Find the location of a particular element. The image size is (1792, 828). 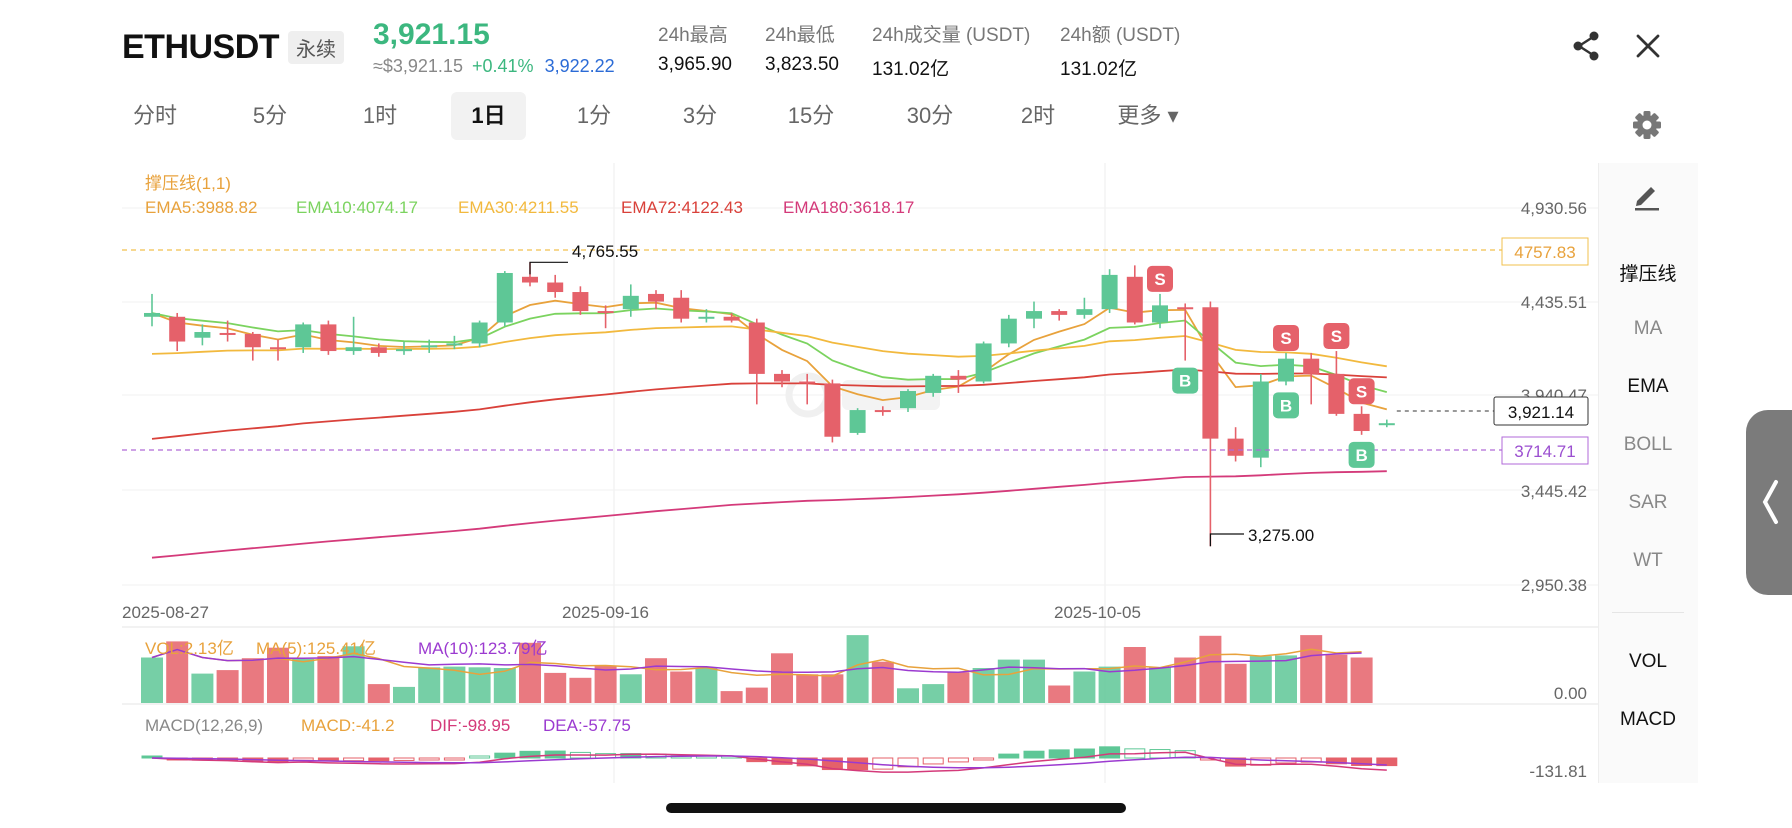

stat-24h-volume: 24h成交量 (USDT) 131.02亿 is located at coordinates (951, 50).